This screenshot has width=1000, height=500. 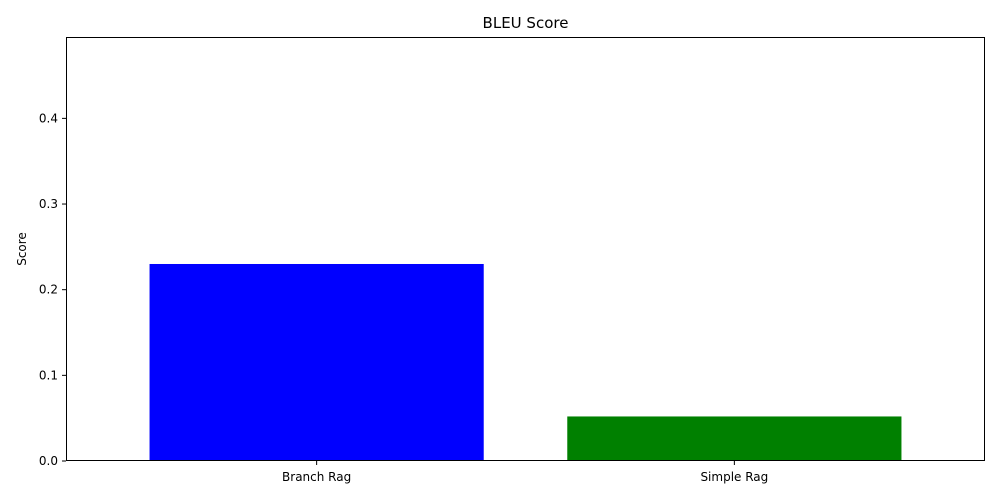 I want to click on y-axis-label: Score, so click(x=22, y=249).